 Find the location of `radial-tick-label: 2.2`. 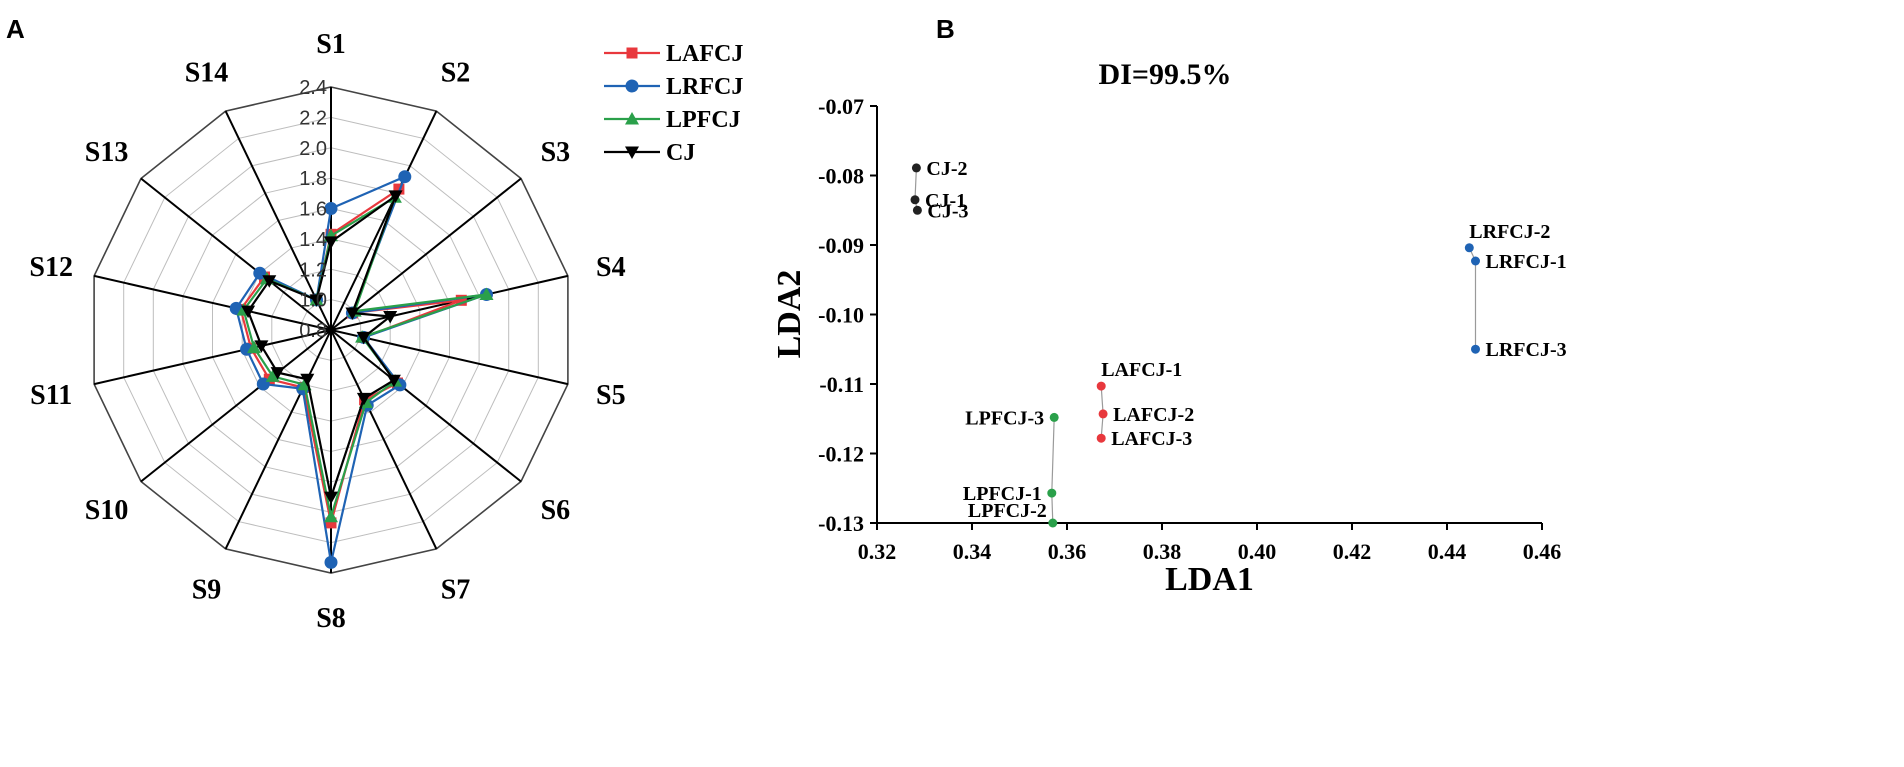

radial-tick-label: 2.2 is located at coordinates (313, 118).